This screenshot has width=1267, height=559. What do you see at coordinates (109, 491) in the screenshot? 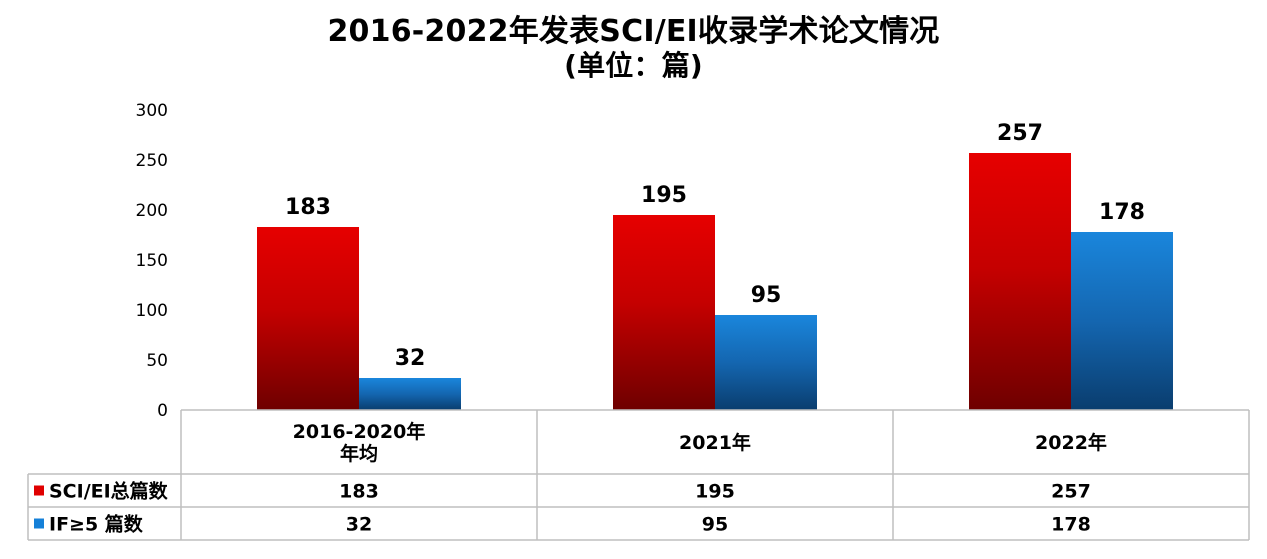
I see `legend-label: SCI/EI总篇数` at bounding box center [109, 491].